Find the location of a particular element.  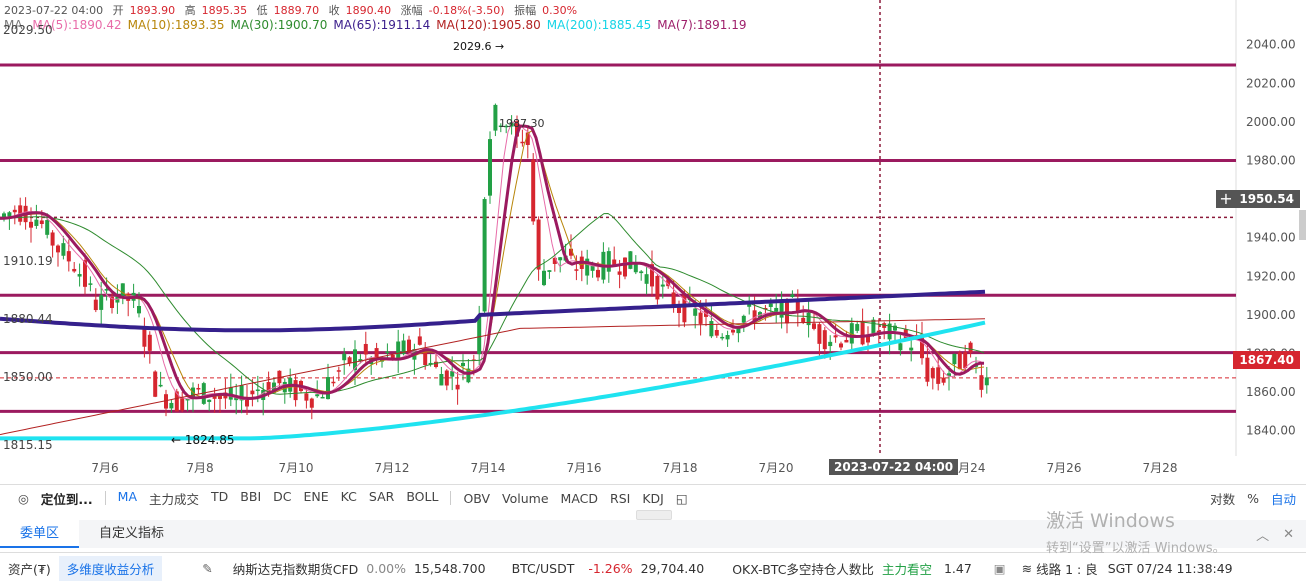

amp-label: 振幅 is located at coordinates (525, 10).